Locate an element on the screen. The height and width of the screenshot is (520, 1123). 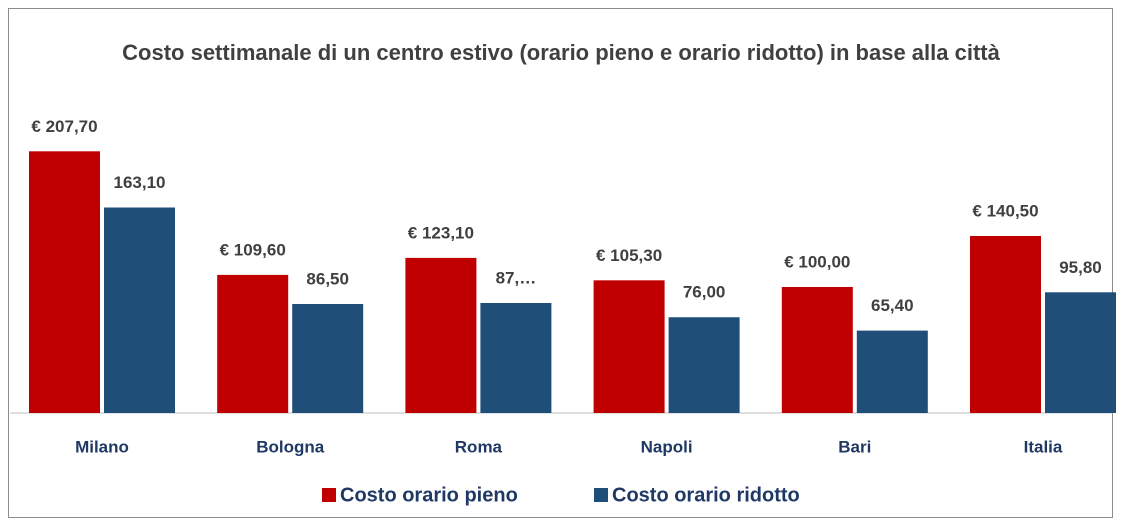
data-label: 163,10 is located at coordinates (140, 182).